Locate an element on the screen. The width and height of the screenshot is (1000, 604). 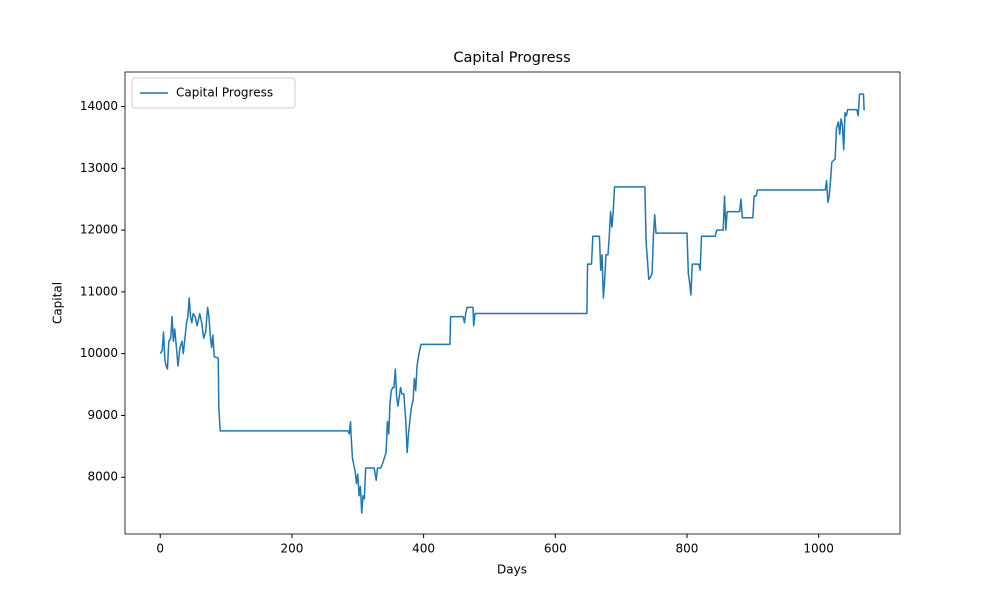
y-tick-label: 9000 is located at coordinates (102, 415).